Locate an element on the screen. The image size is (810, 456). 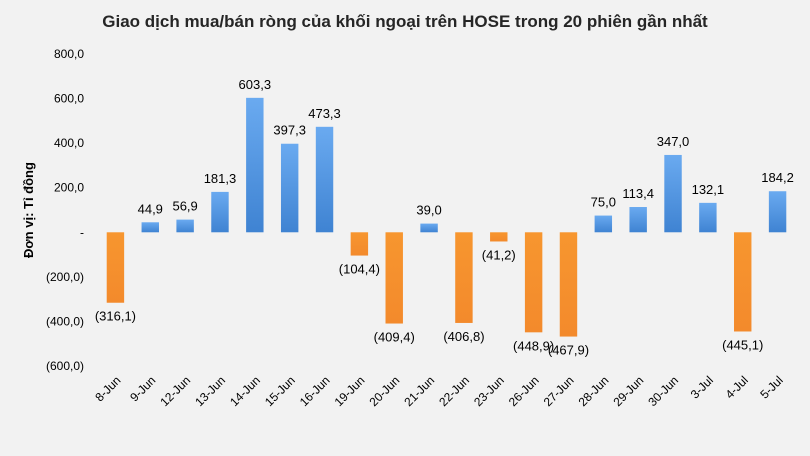
data-label: (41,2) is located at coordinates (499, 254).